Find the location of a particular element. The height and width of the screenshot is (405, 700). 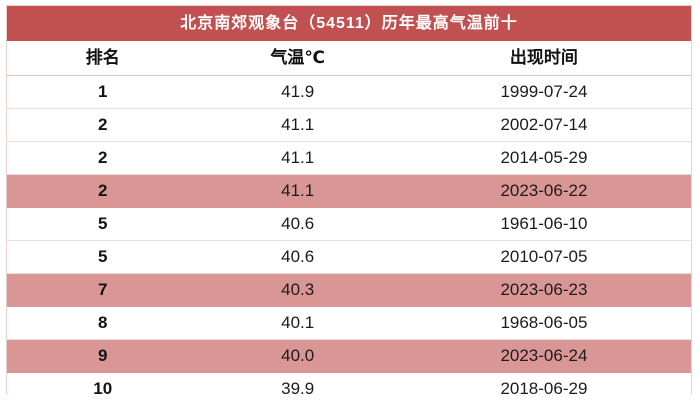

cell-rank: 1 is located at coordinates (103, 91).